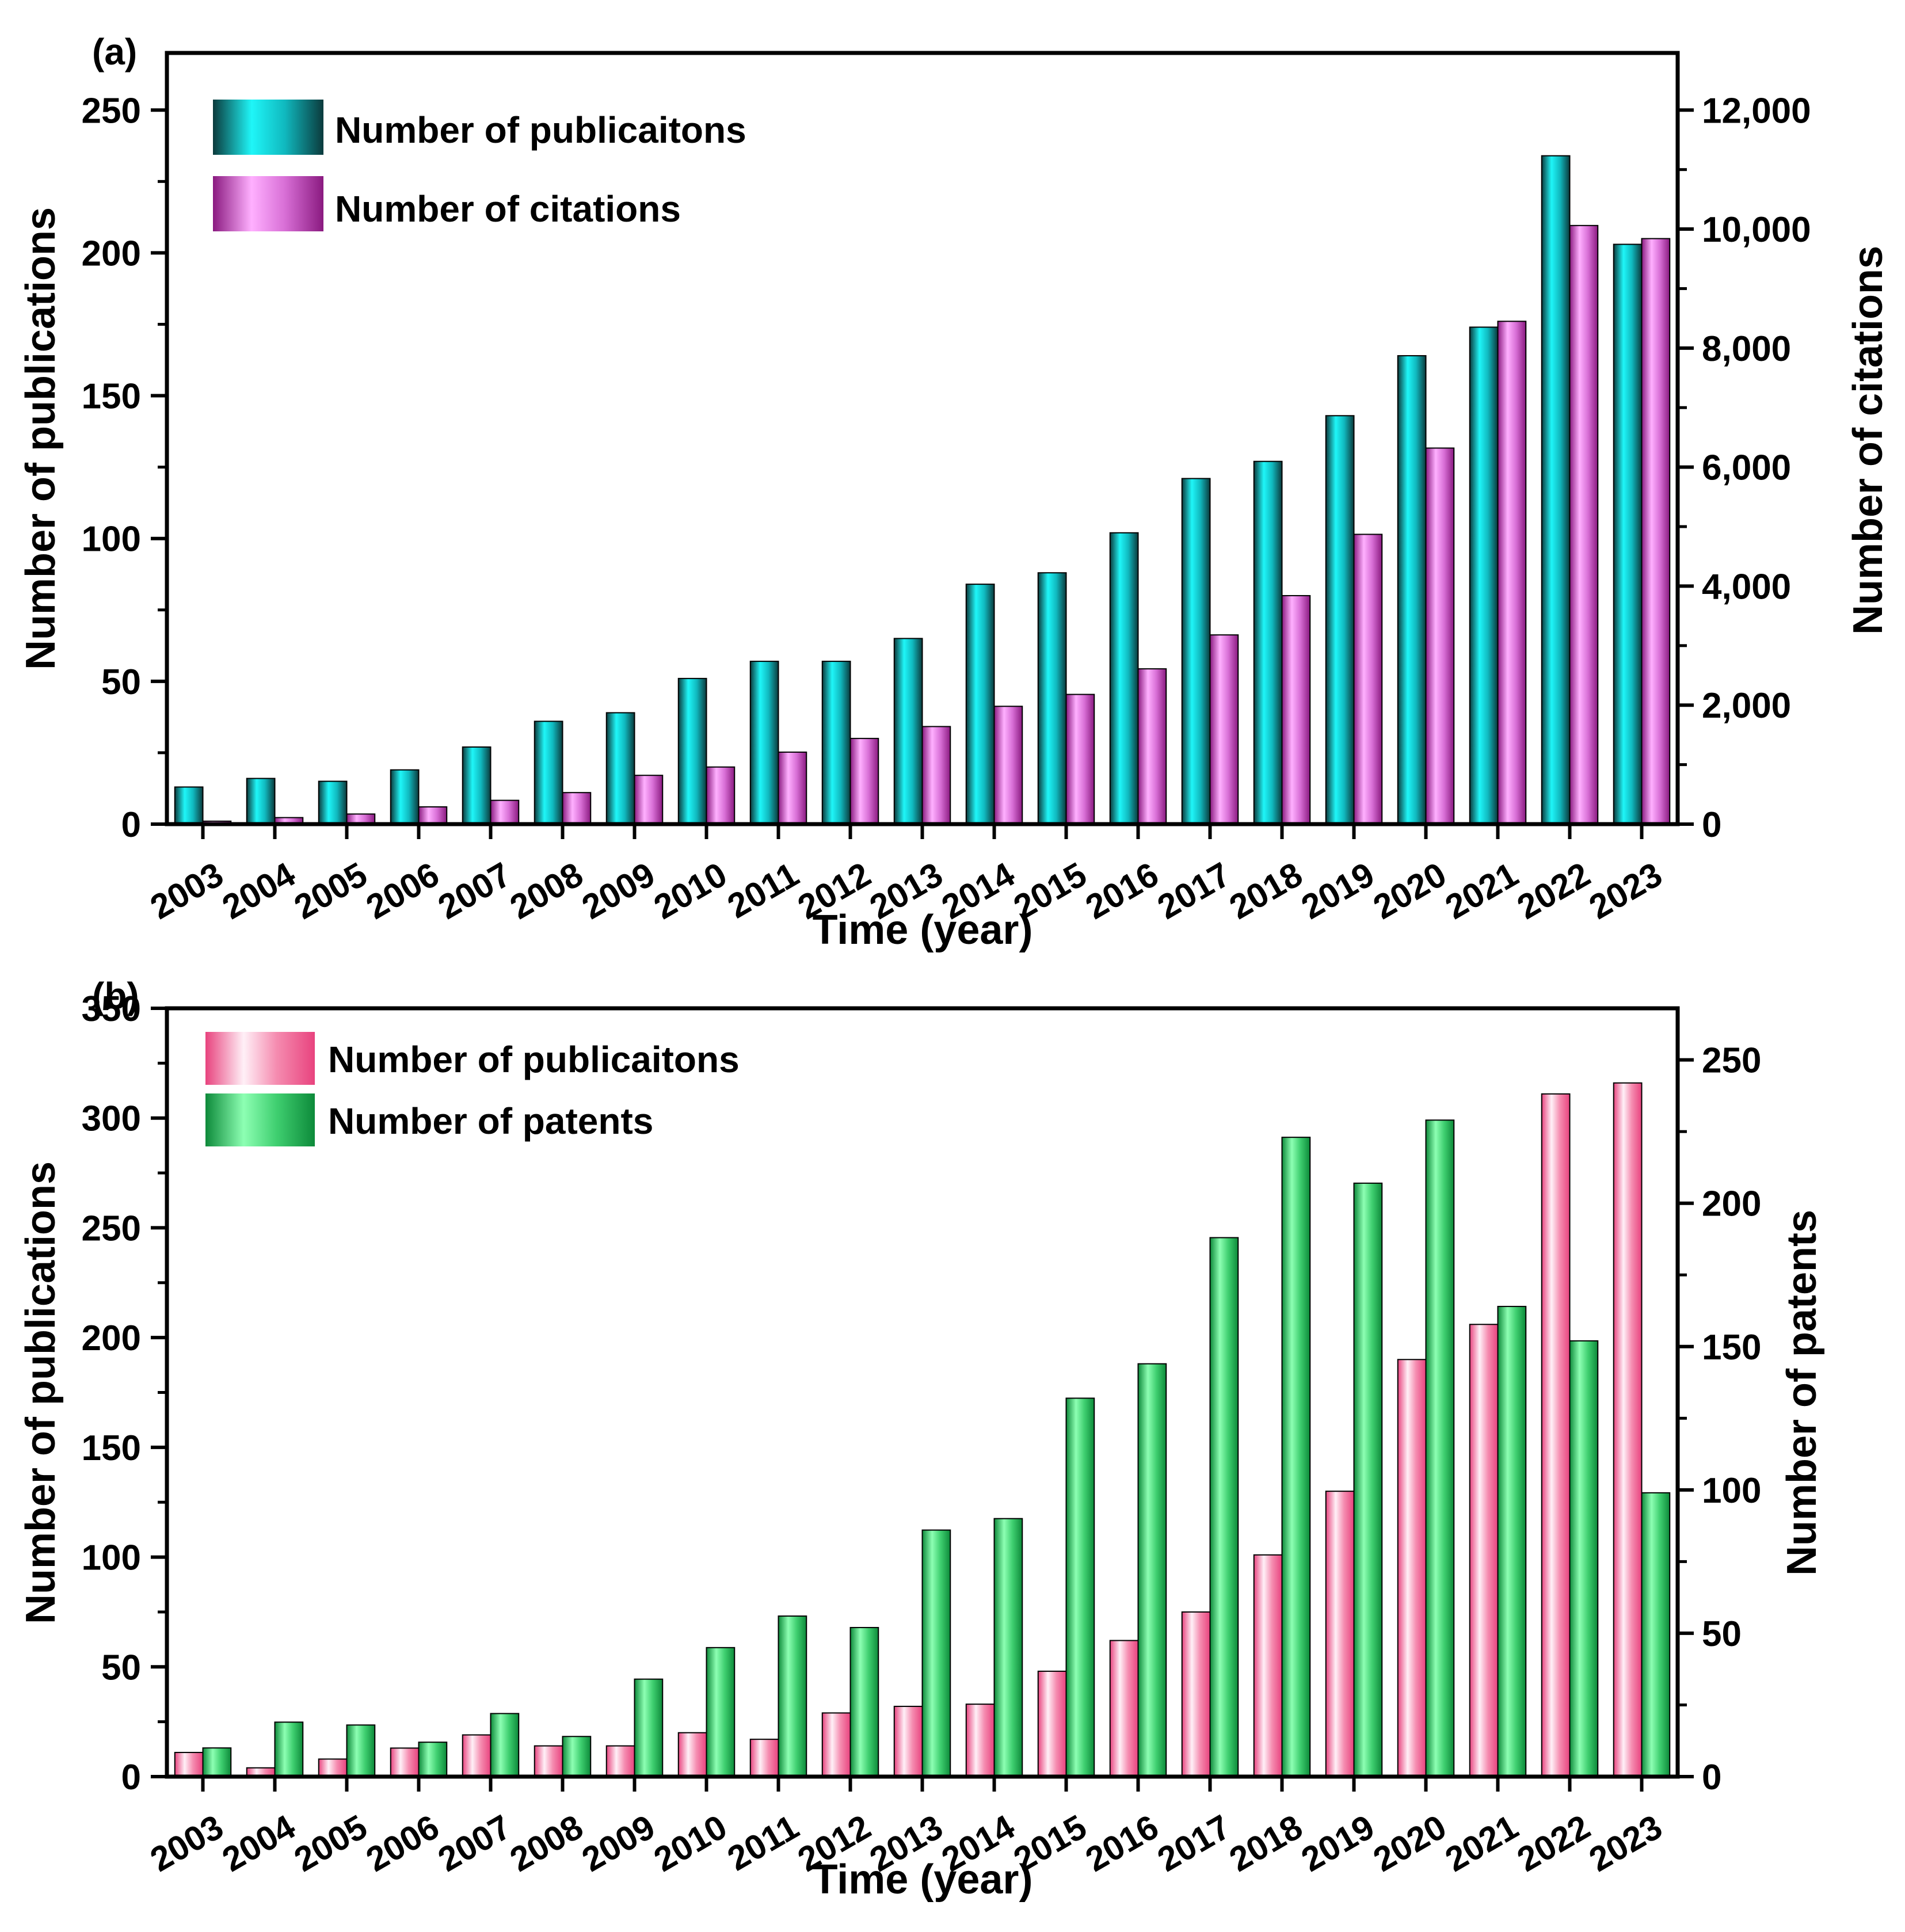 This screenshot has width=1905, height=1932. What do you see at coordinates (405, 1762) in the screenshot?
I see `bar-series1-2006` at bounding box center [405, 1762].